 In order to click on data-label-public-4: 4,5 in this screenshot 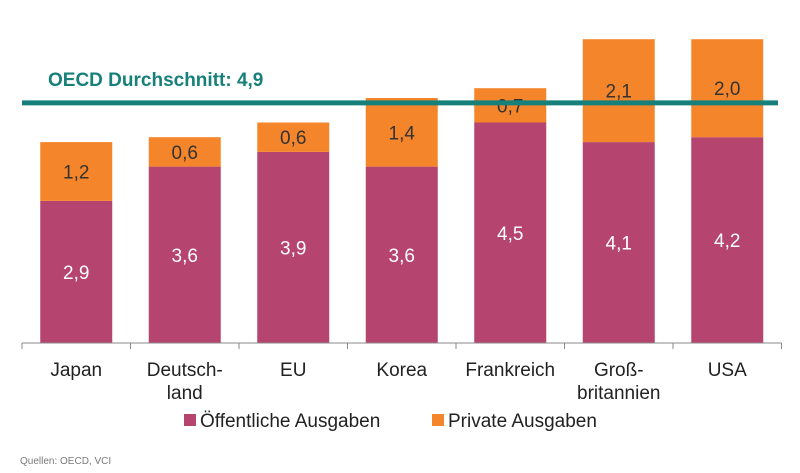, I will do `click(510, 234)`.